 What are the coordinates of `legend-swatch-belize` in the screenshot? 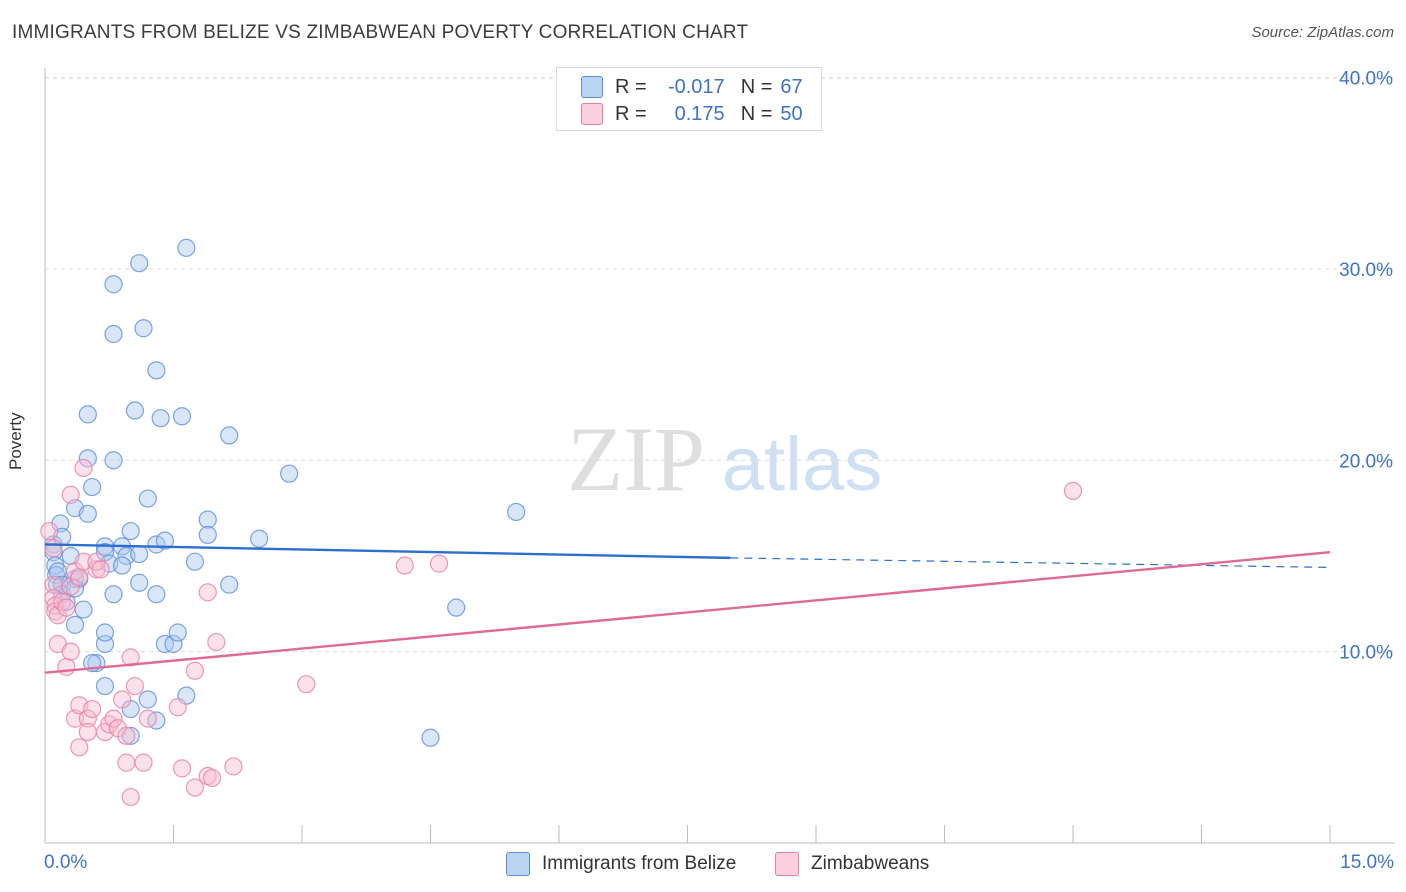 It's located at (592, 87).